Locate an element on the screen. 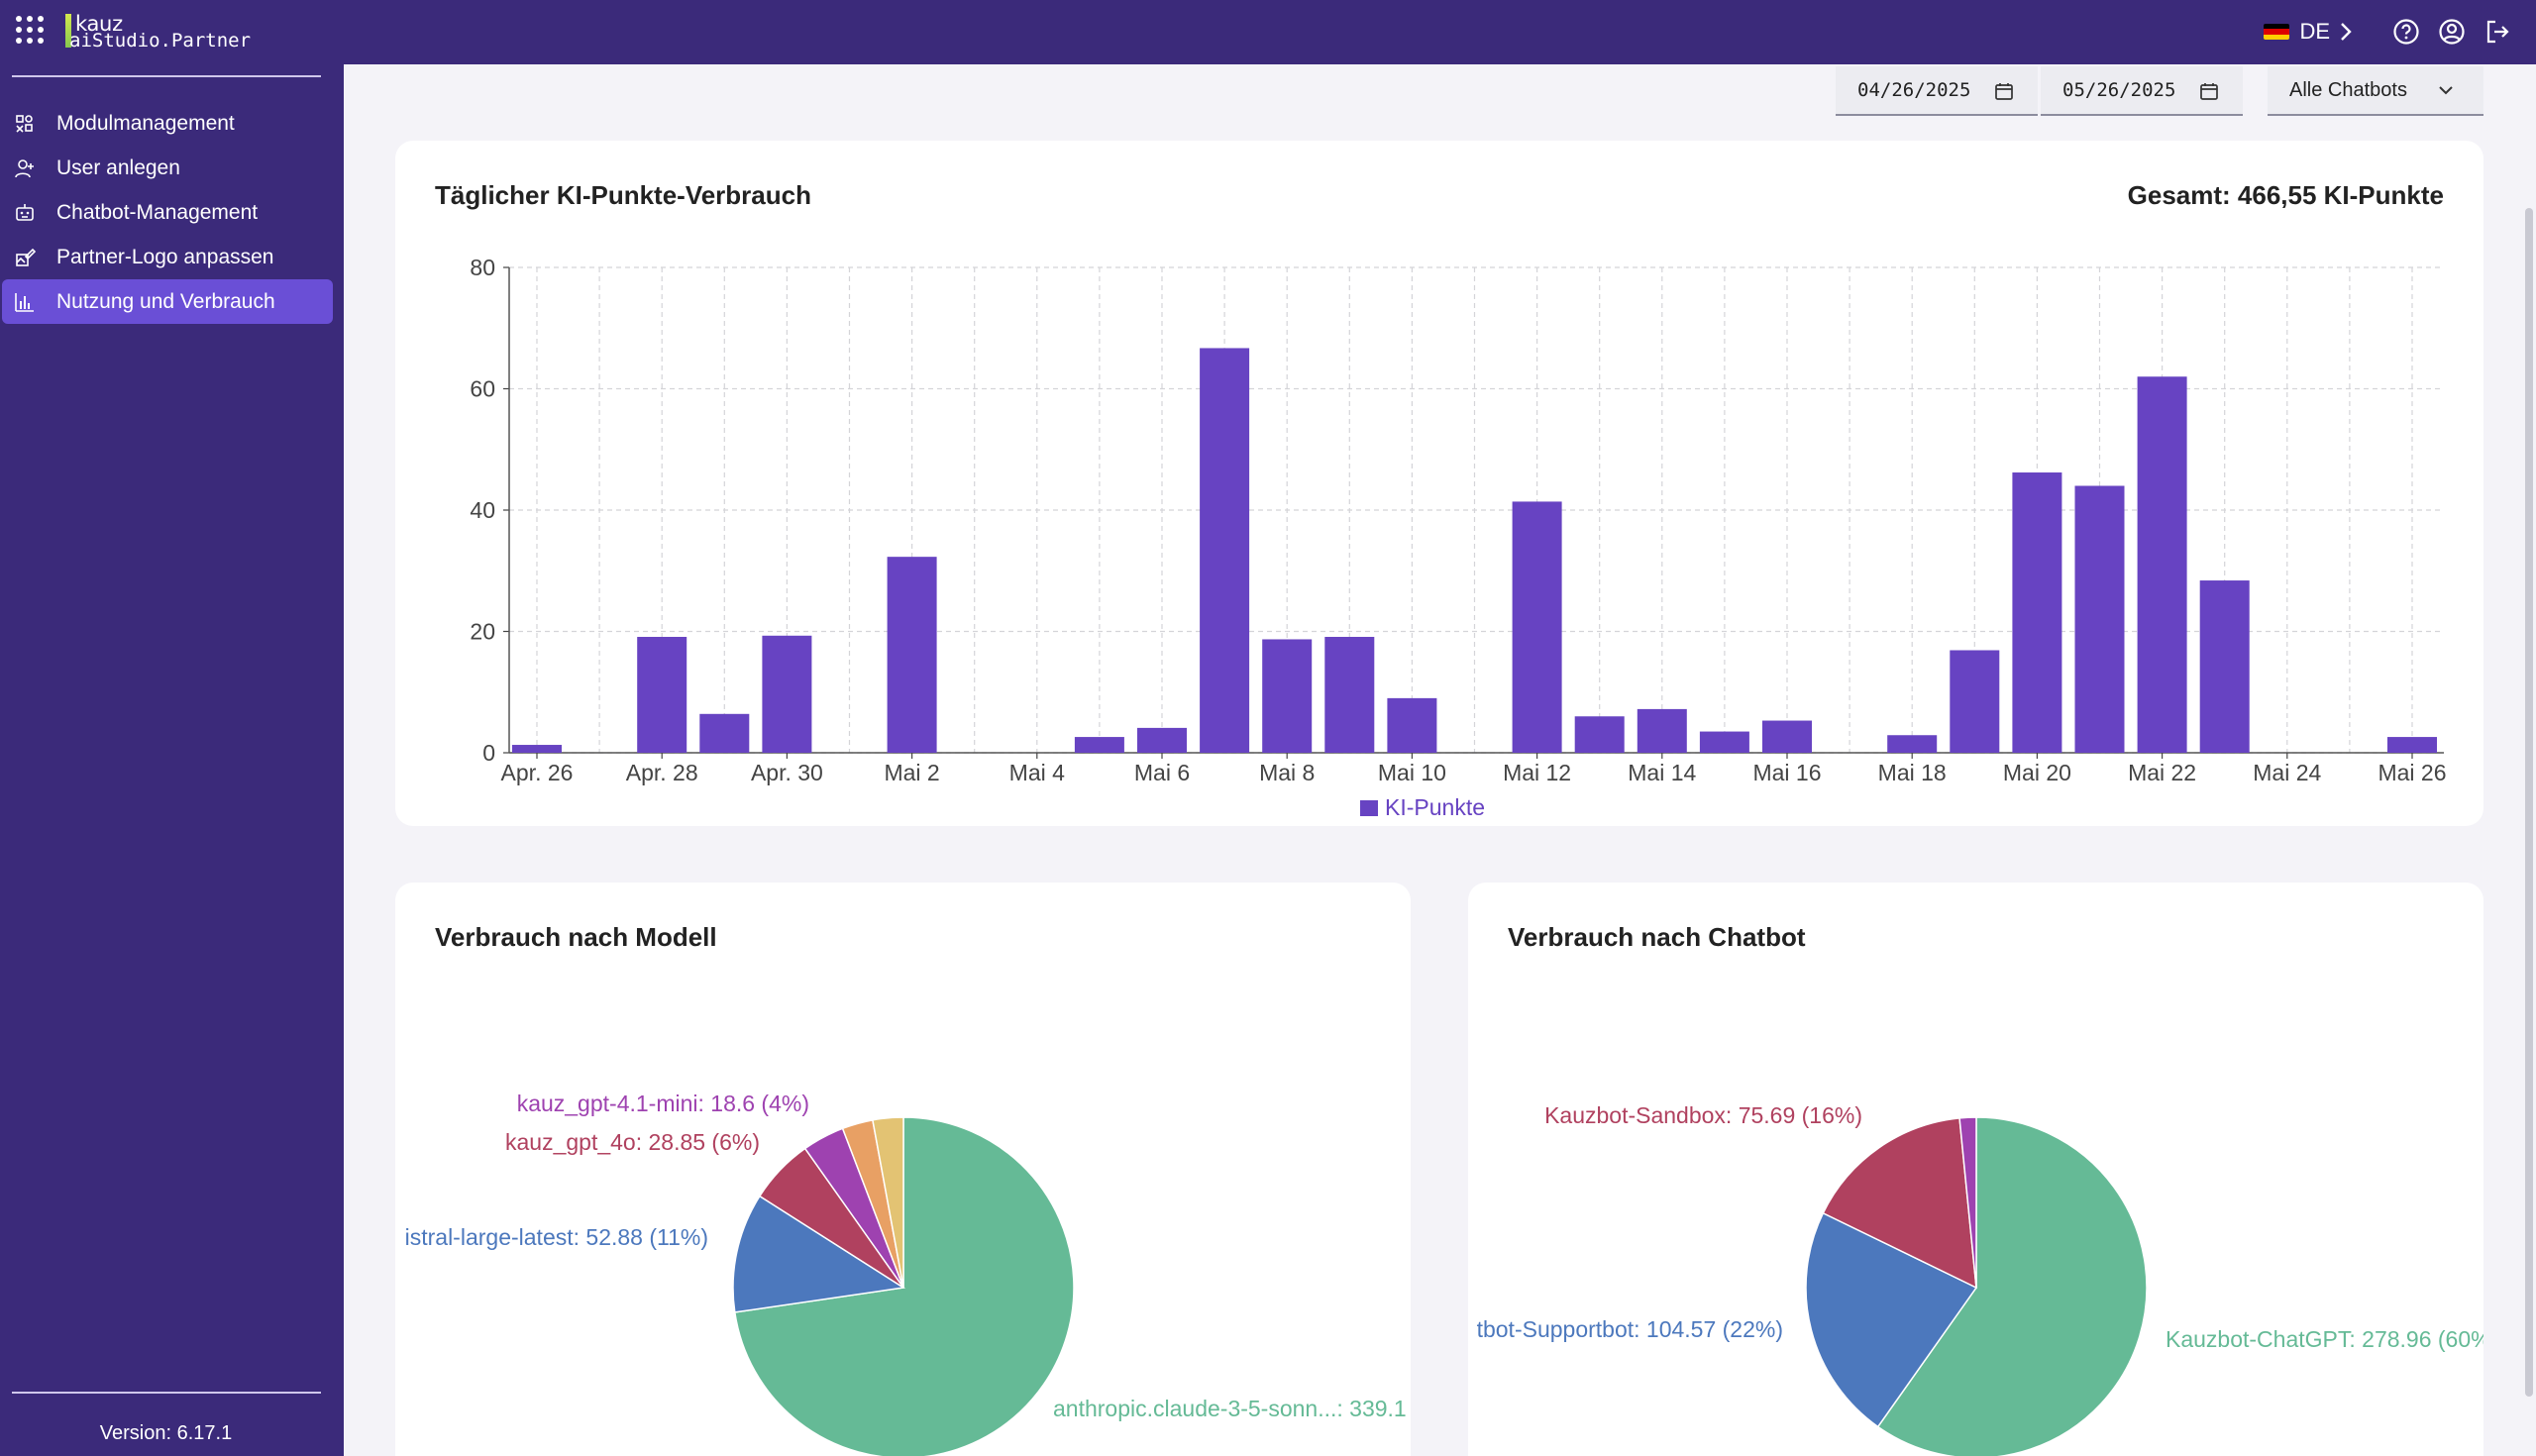  y-tick-label: 40 is located at coordinates (482, 510).